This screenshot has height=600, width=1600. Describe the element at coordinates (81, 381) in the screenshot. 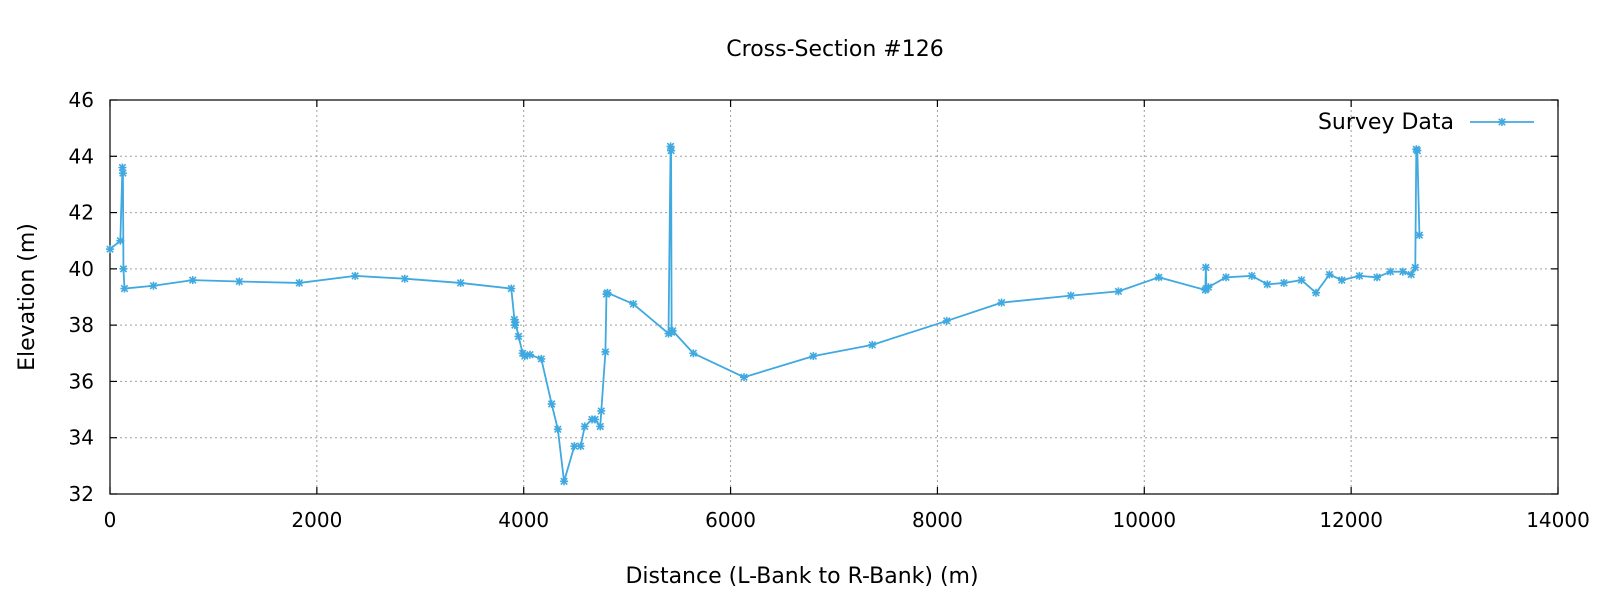

I see `y-tick-label: 36` at that location.